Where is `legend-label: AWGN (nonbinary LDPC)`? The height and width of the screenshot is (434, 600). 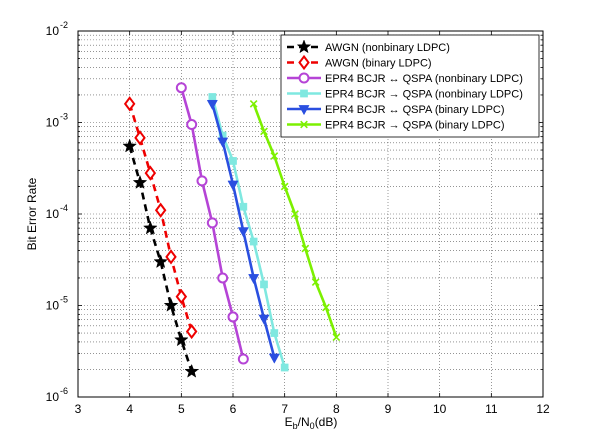 legend-label: AWGN (nonbinary LDPC) is located at coordinates (387, 48).